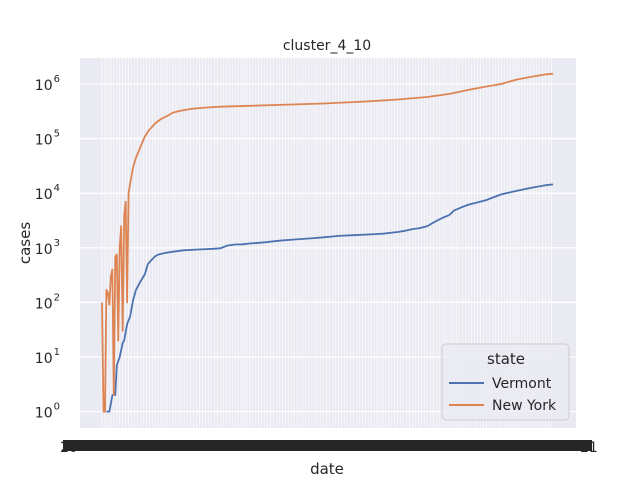 Image resolution: width=640 pixels, height=484 pixels. Describe the element at coordinates (69, 448) in the screenshot. I see `x-tick-label-first: 20` at that location.